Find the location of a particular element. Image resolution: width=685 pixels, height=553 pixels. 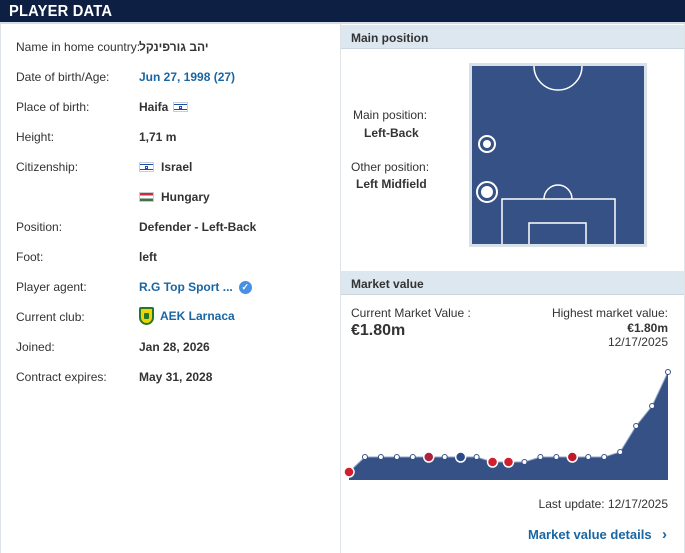

position-pitch is located at coordinates (558, 155).